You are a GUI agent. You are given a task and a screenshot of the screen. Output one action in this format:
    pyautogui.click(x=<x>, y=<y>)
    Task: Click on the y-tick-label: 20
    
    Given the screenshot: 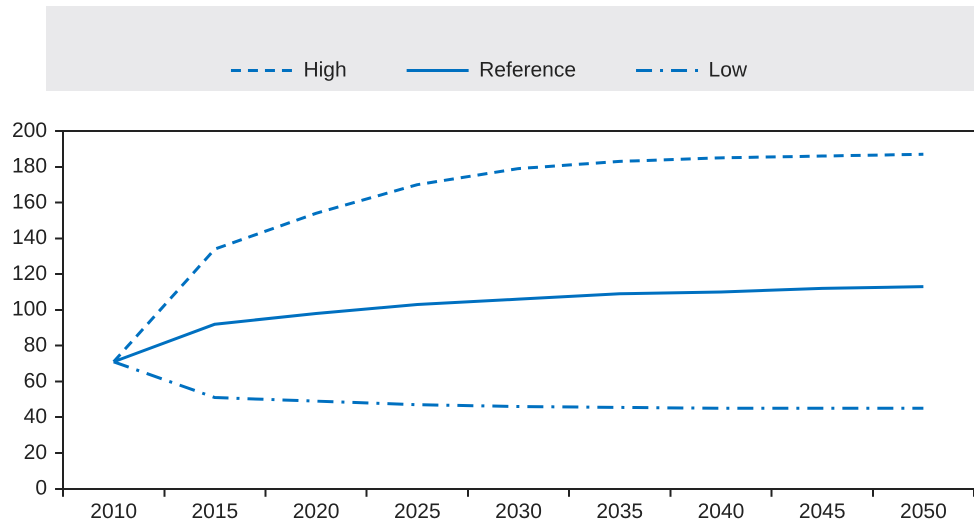 What is the action you would take?
    pyautogui.click(x=36, y=452)
    